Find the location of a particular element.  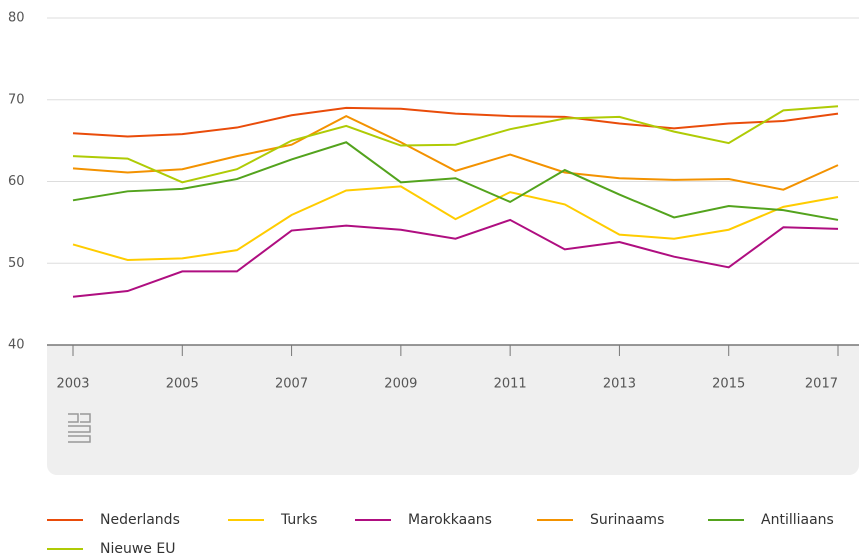

logo is located at coordinates (79, 428).